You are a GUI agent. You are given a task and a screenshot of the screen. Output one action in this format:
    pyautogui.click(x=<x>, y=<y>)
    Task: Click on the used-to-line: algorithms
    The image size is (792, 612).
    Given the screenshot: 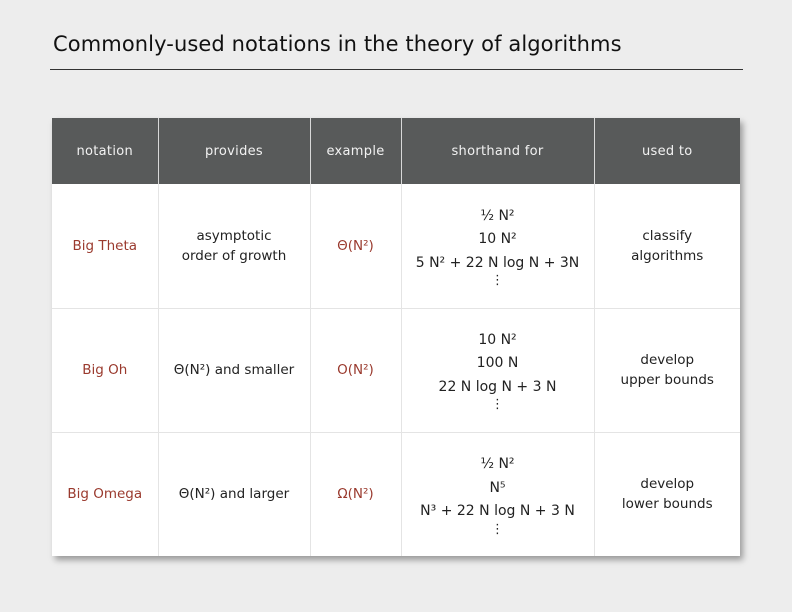 What is the action you would take?
    pyautogui.click(x=667, y=255)
    